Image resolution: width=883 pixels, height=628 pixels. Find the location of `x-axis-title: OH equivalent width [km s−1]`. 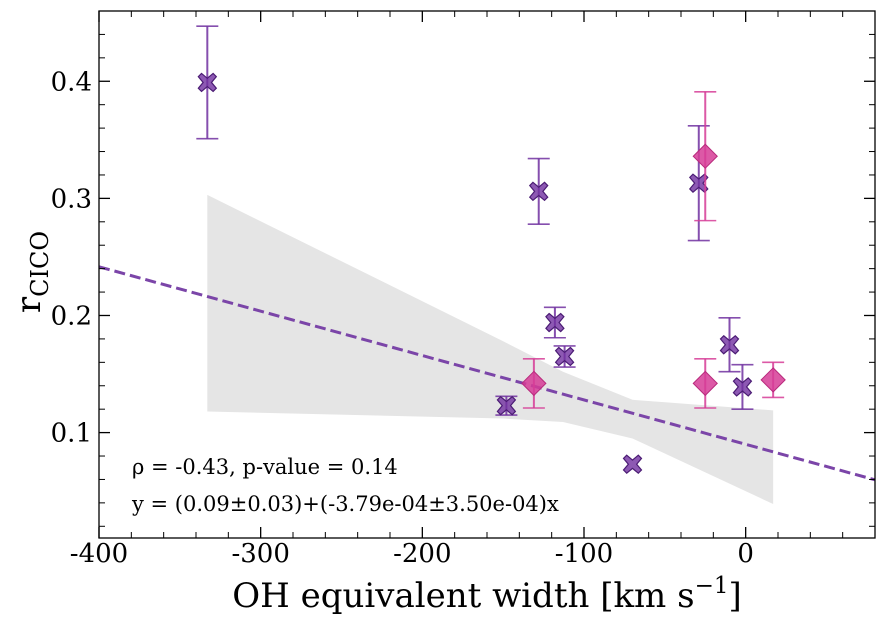

x-axis-title: OH equivalent width [km s−1] is located at coordinates (486, 594).